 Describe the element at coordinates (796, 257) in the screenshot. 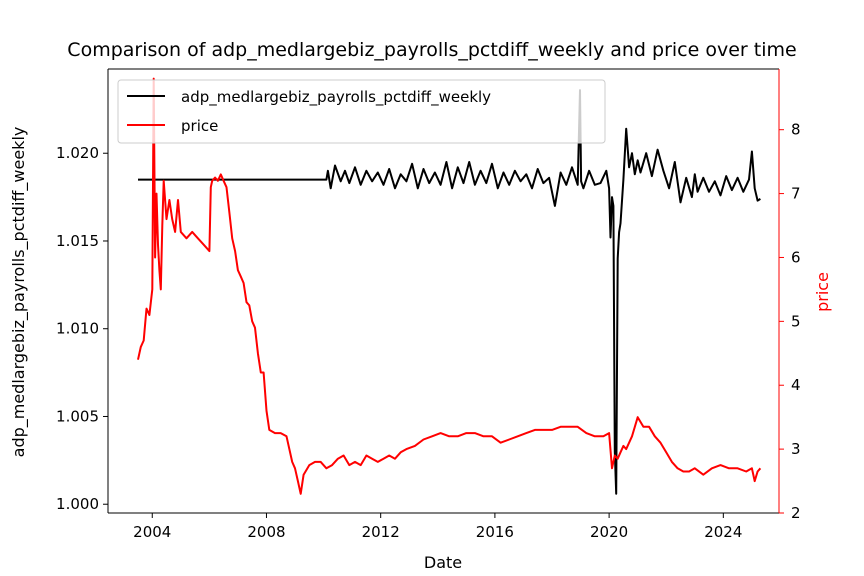

I see `y-right-tick-label: 6` at that location.